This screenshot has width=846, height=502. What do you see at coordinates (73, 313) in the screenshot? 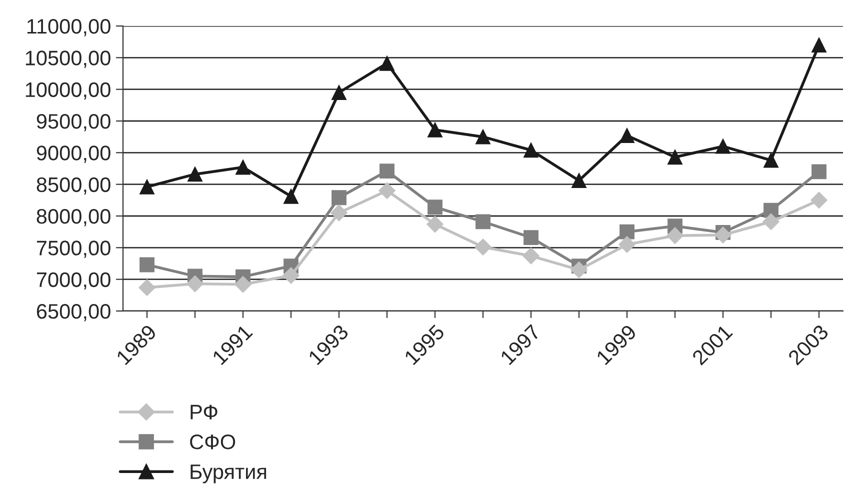
I see `y-tick-label: 6500,00` at bounding box center [73, 313].